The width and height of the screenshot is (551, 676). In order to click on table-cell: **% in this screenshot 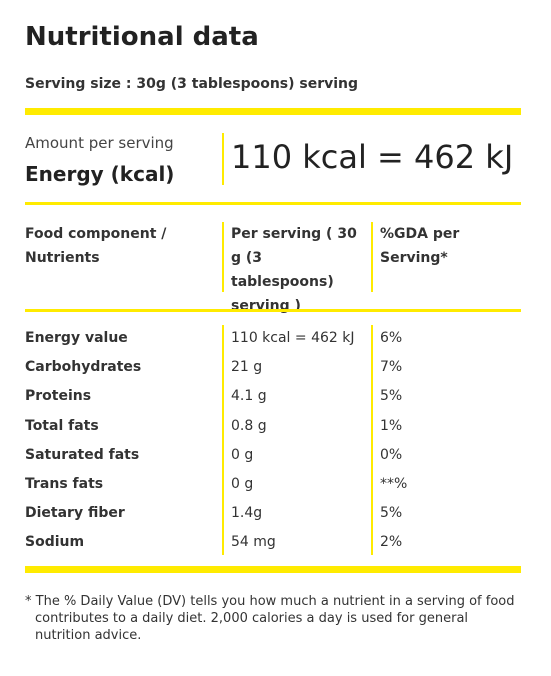, I will do `click(394, 484)`.